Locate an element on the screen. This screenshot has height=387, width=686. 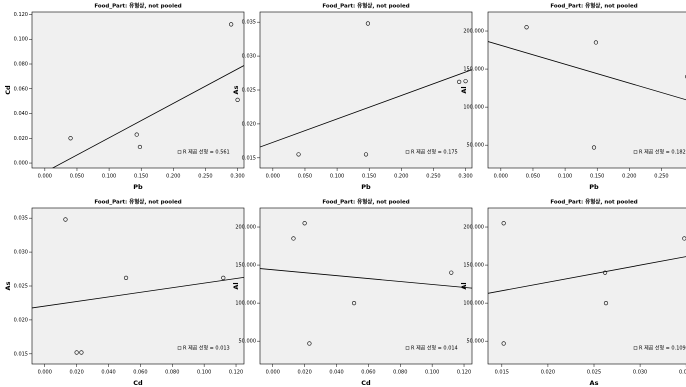
y-tick-label: 0.080 is located at coordinates (21, 65).